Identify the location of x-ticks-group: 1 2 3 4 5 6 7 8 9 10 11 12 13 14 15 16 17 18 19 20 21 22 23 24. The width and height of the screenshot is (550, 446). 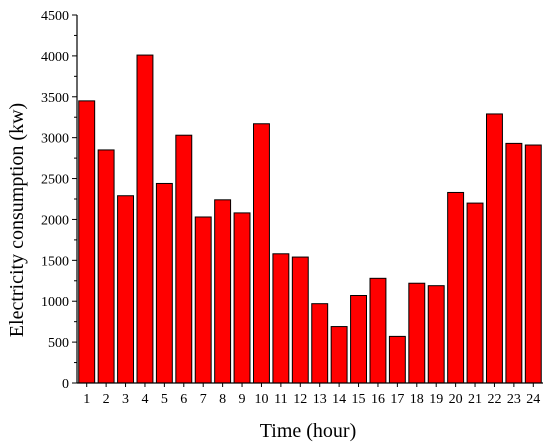
(311, 395).